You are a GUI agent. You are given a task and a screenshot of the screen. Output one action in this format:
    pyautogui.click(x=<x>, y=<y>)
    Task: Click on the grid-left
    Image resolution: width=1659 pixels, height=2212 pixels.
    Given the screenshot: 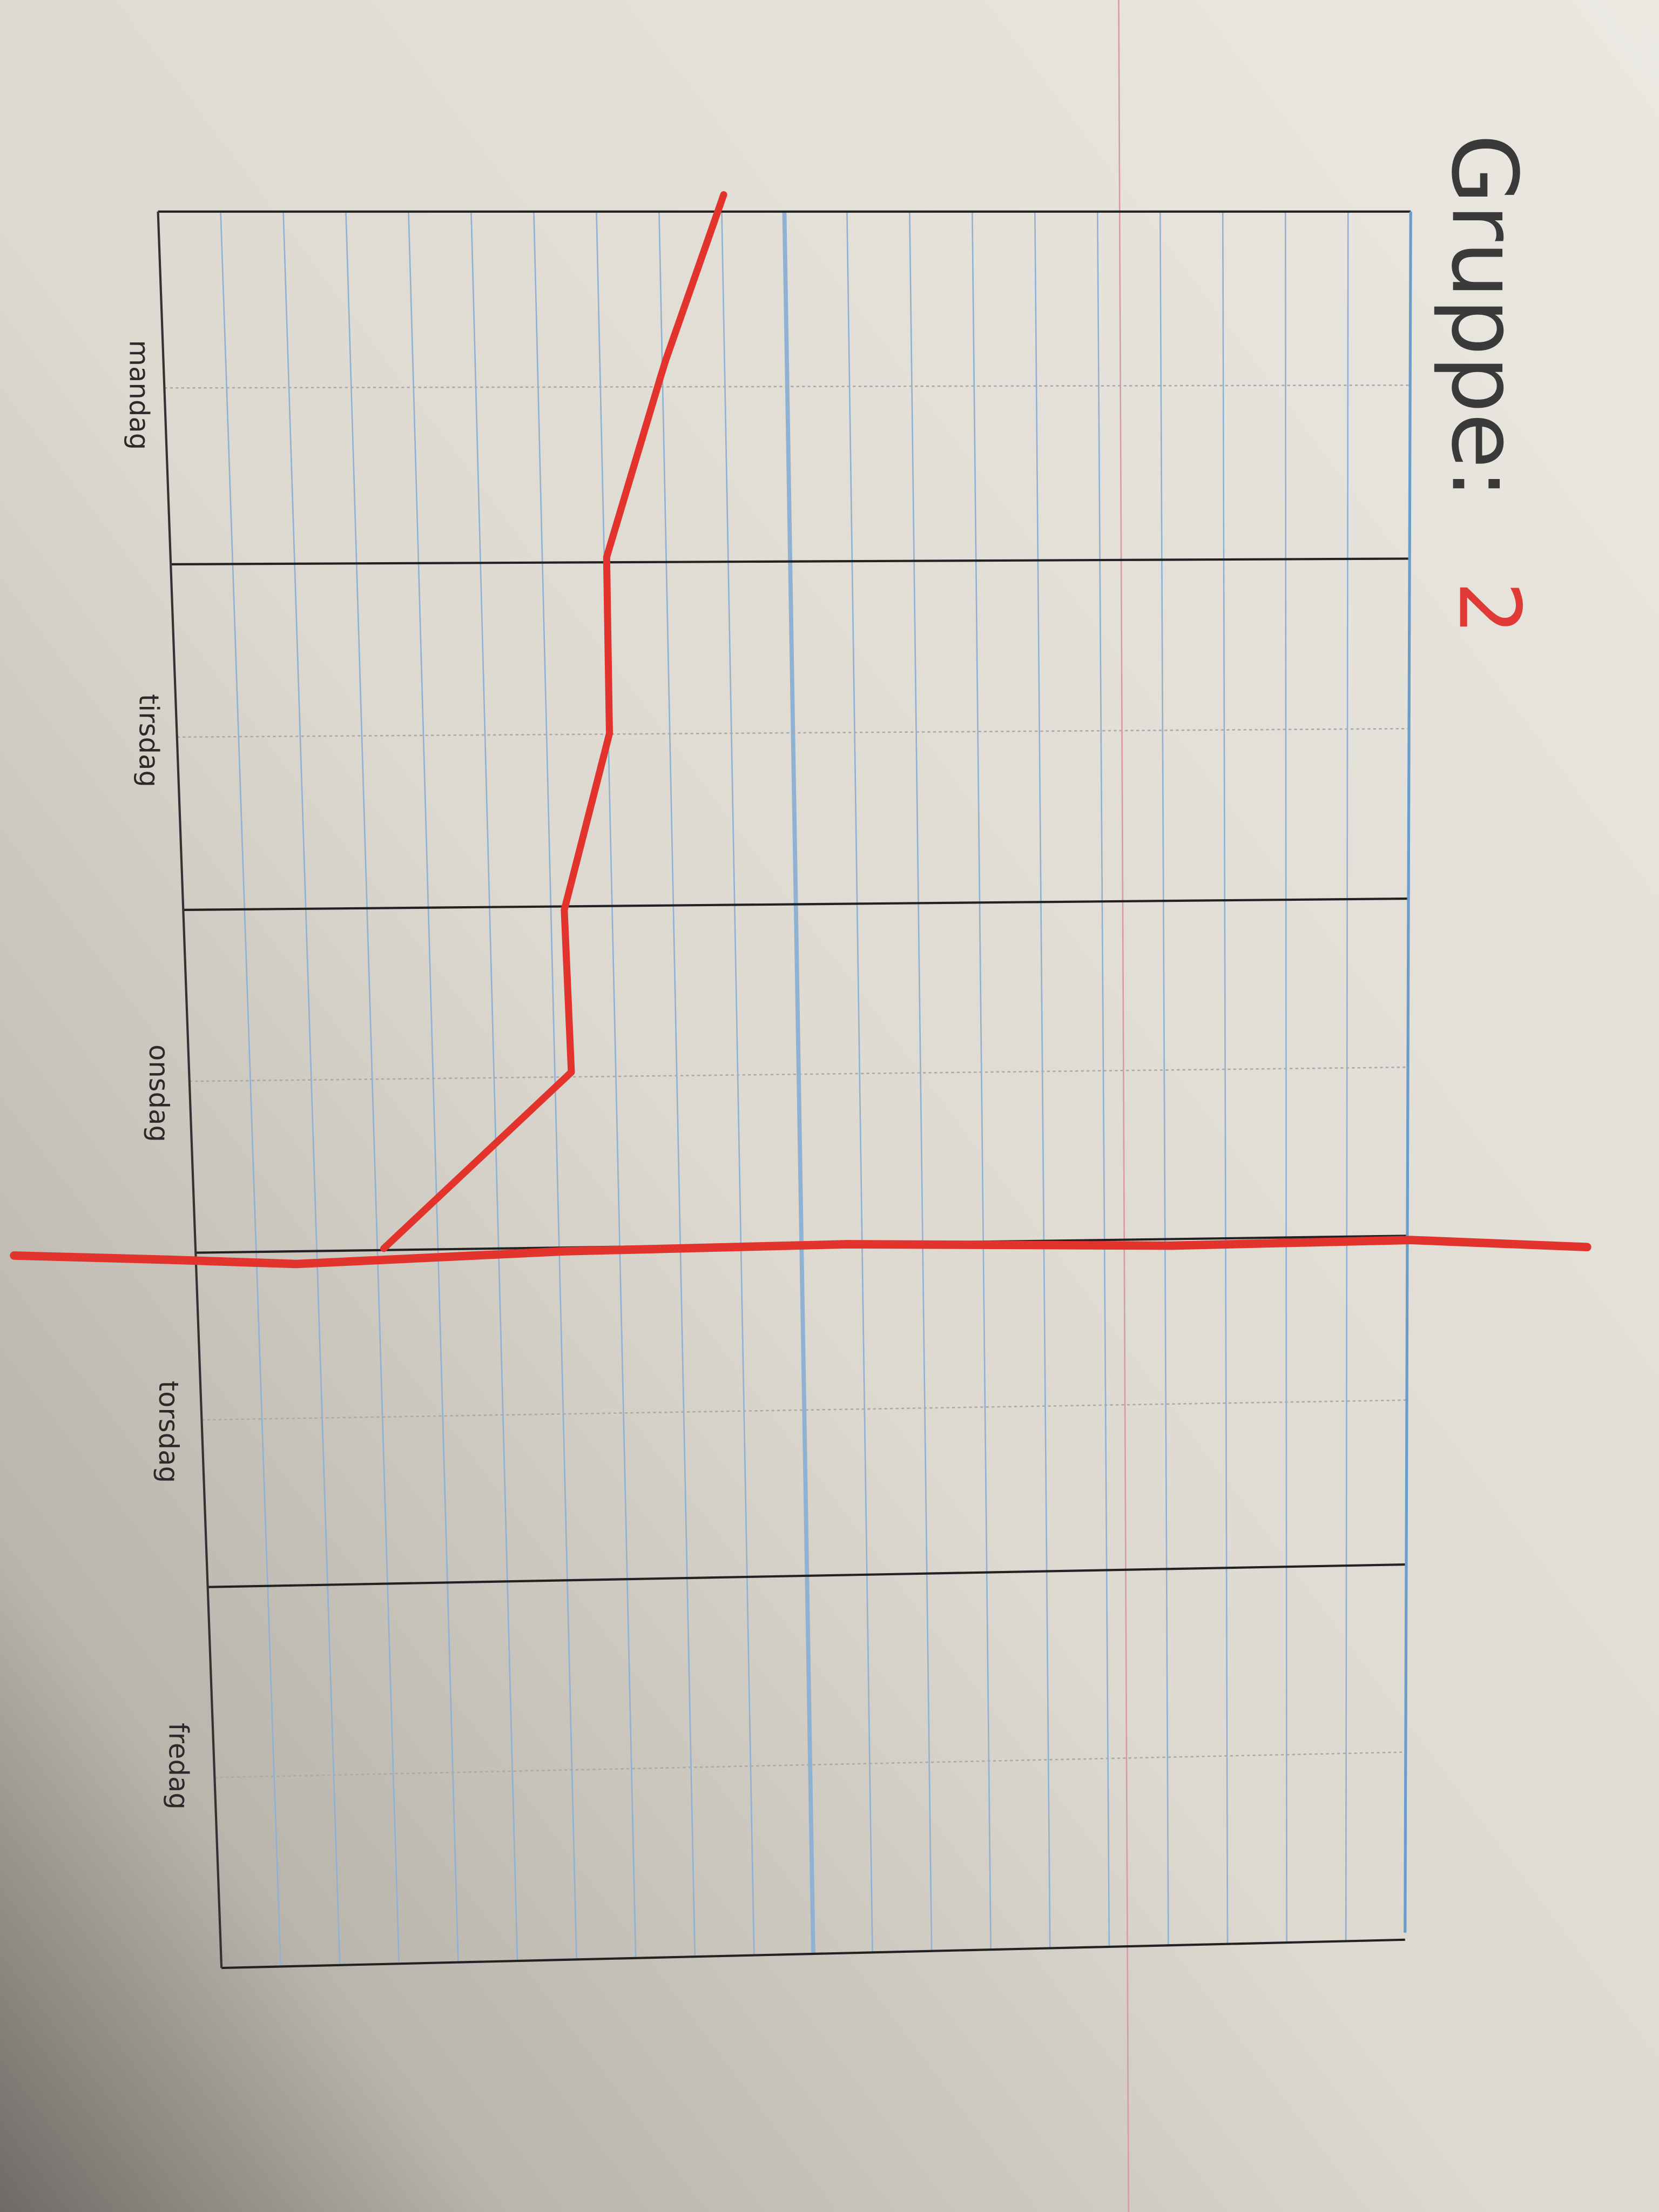 What is the action you would take?
    pyautogui.click(x=190, y=1089)
    